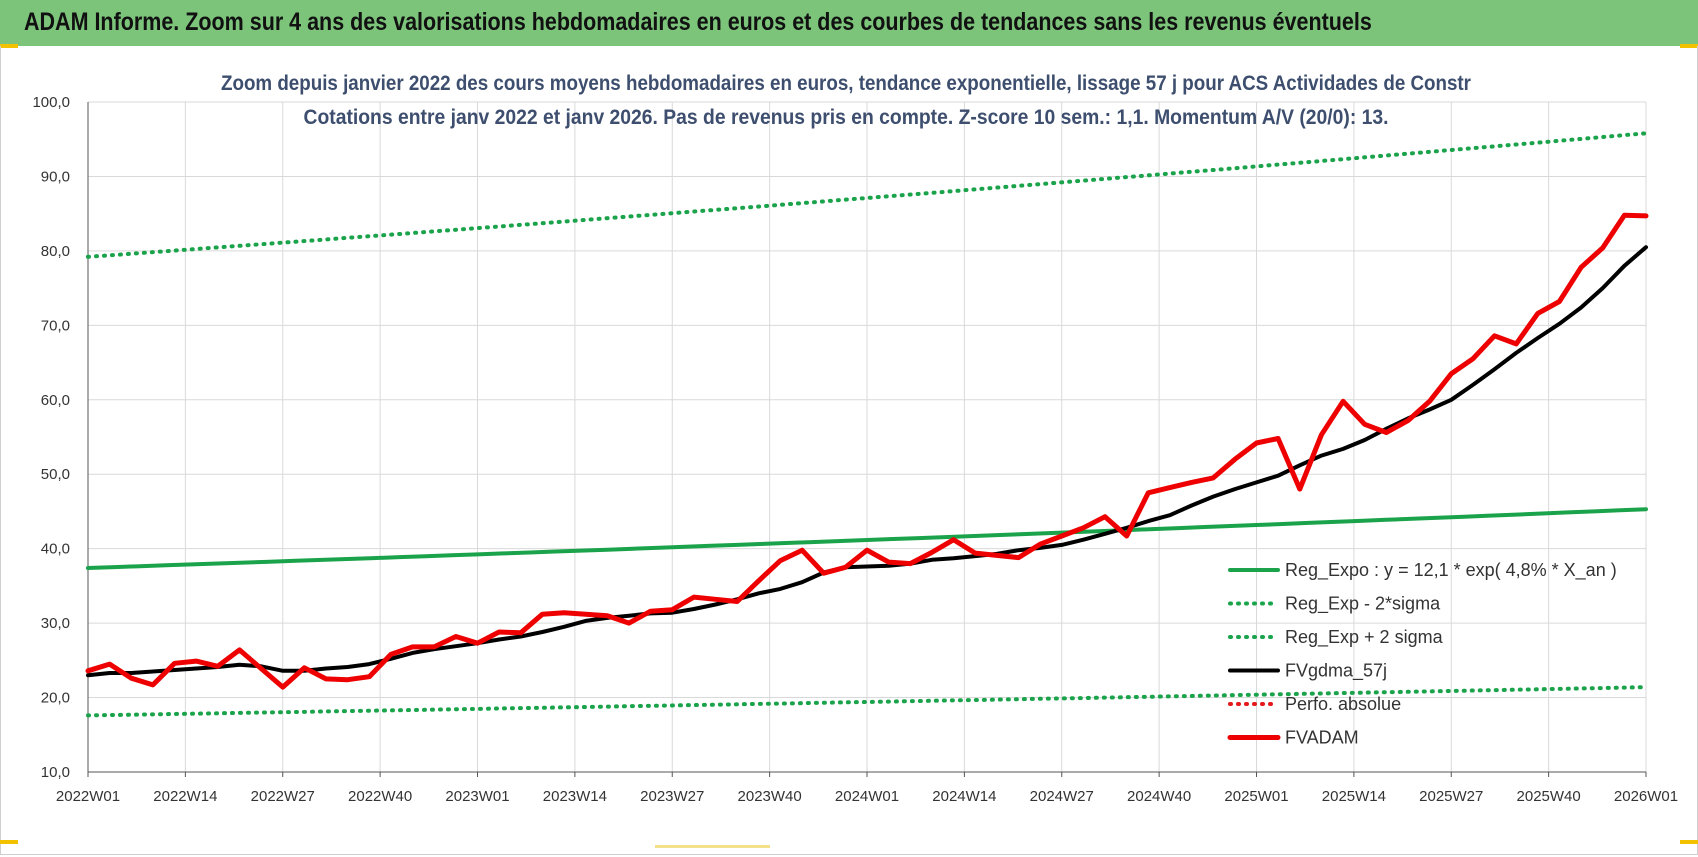  What do you see at coordinates (55, 325) in the screenshot?
I see `y-tick-label: 70,0` at bounding box center [55, 325].